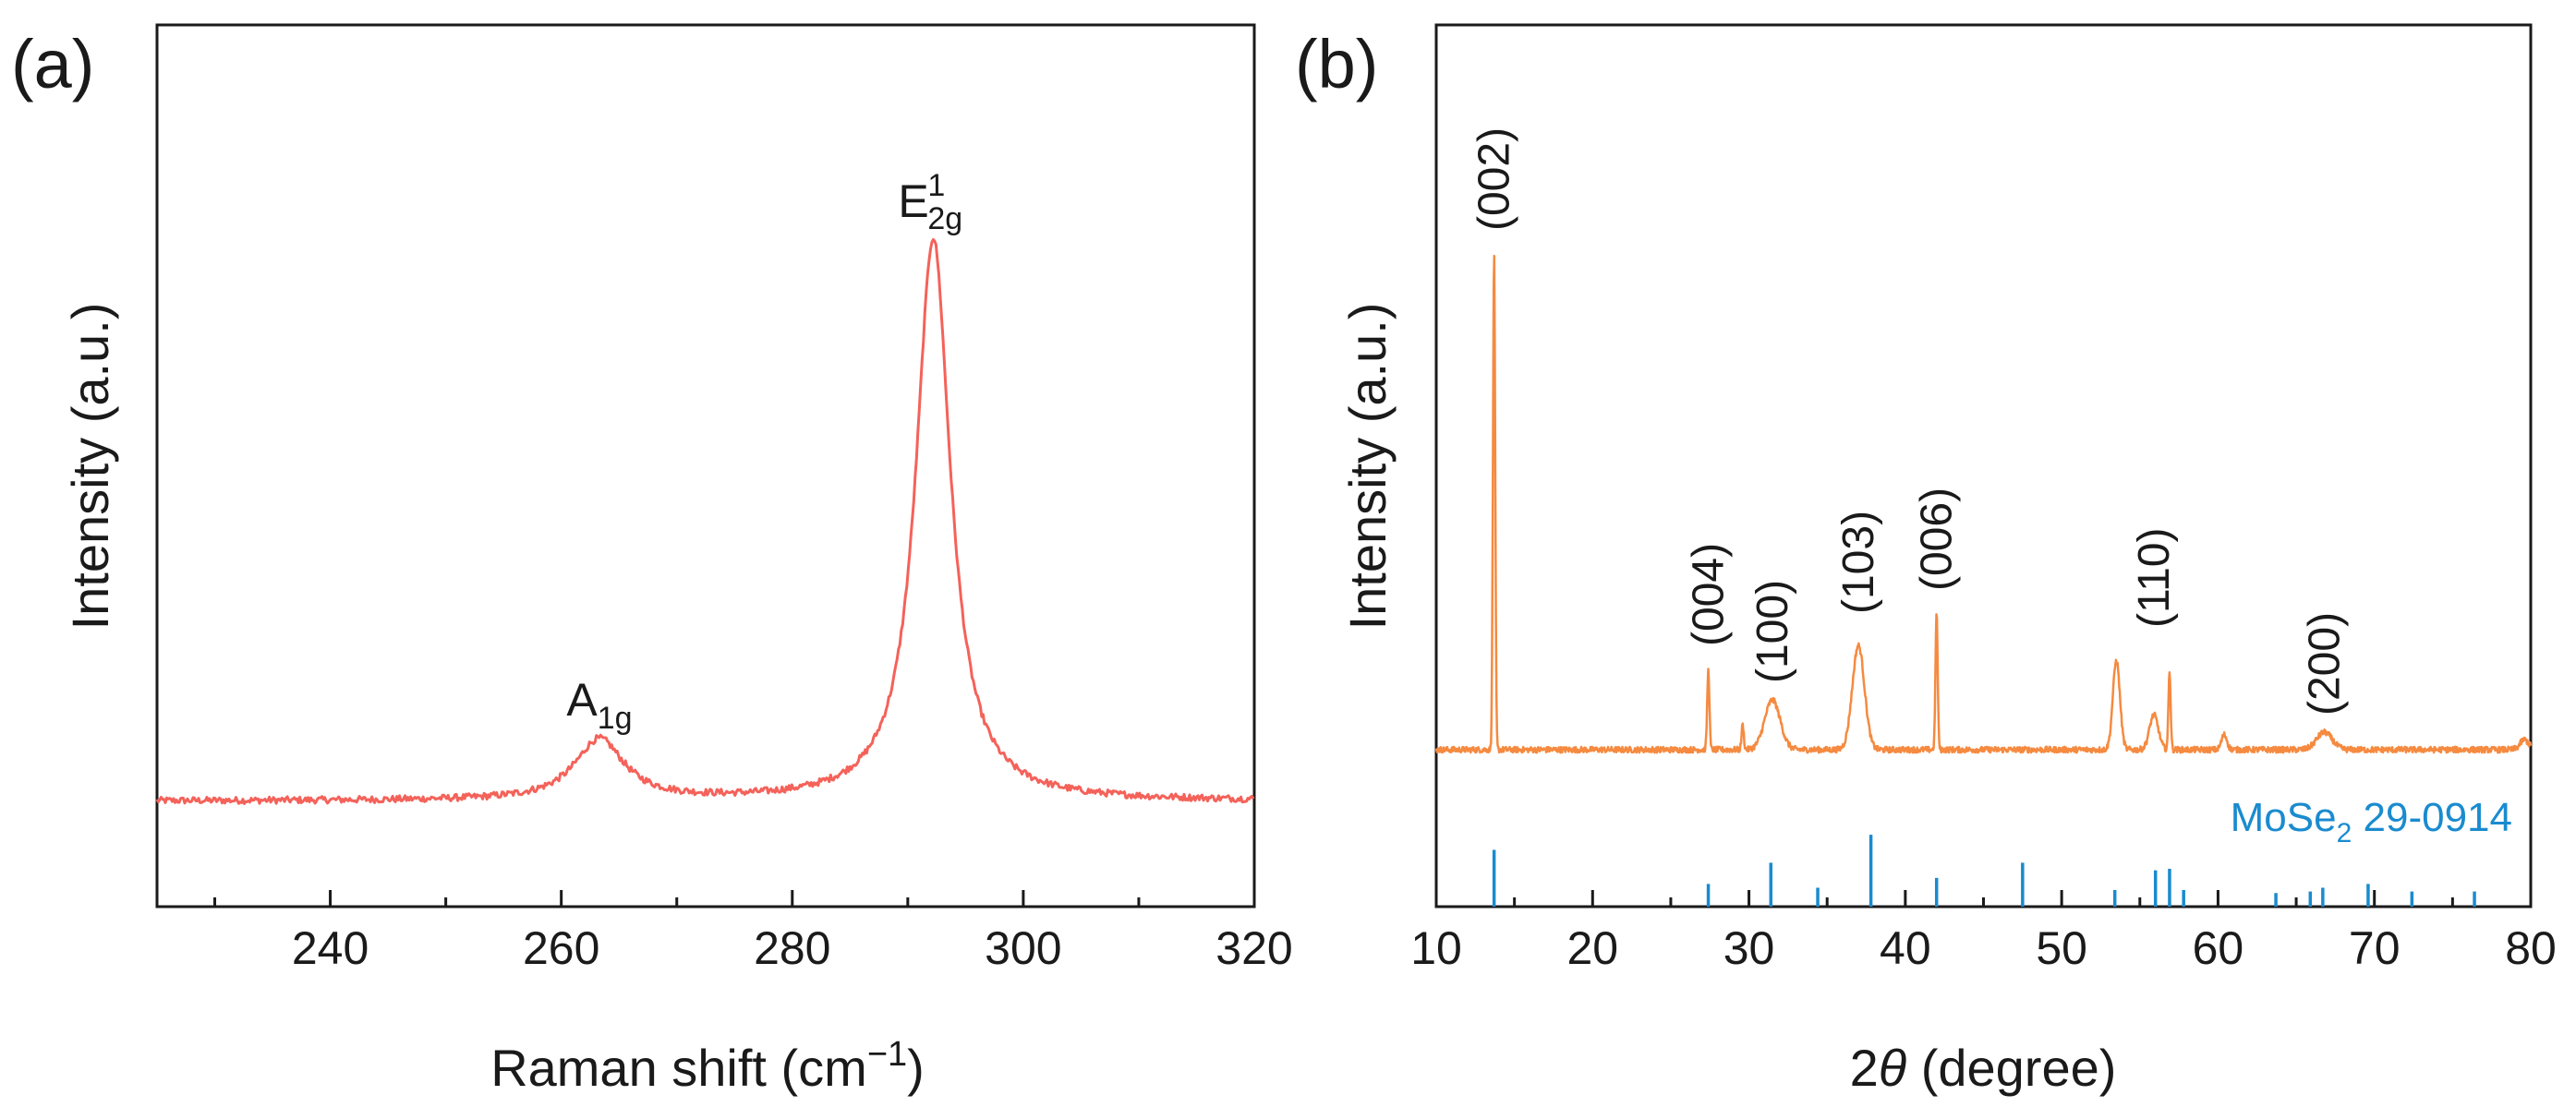 Image resolution: width=2576 pixels, height=1119 pixels. I want to click on annotation-a1g: A1g, so click(599, 705).